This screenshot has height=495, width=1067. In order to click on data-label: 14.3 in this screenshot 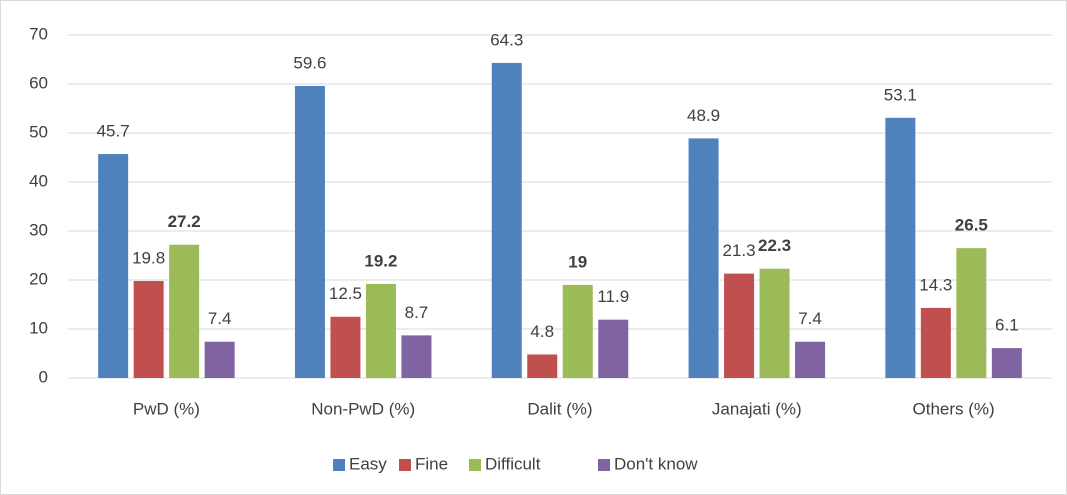, I will do `click(935, 284)`.